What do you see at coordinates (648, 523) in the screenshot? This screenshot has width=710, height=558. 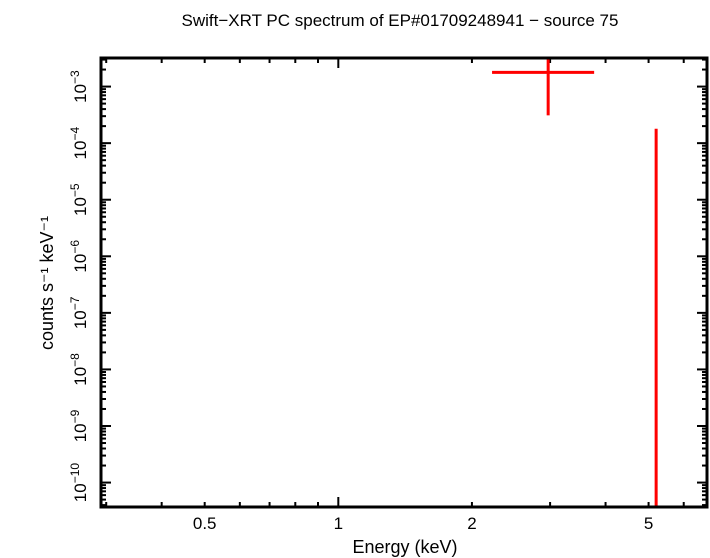 I see `x-tick-label: 5` at bounding box center [648, 523].